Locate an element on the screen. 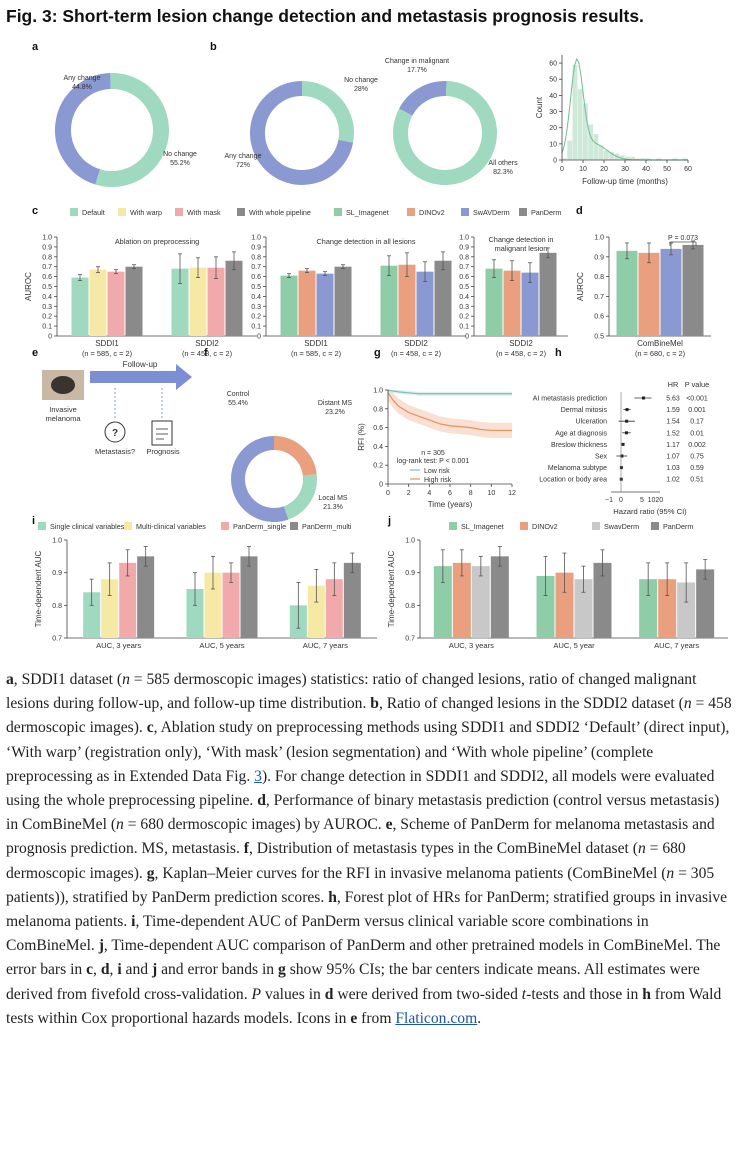 The height and width of the screenshot is (1154, 740). legend-label: With warp is located at coordinates (146, 212).